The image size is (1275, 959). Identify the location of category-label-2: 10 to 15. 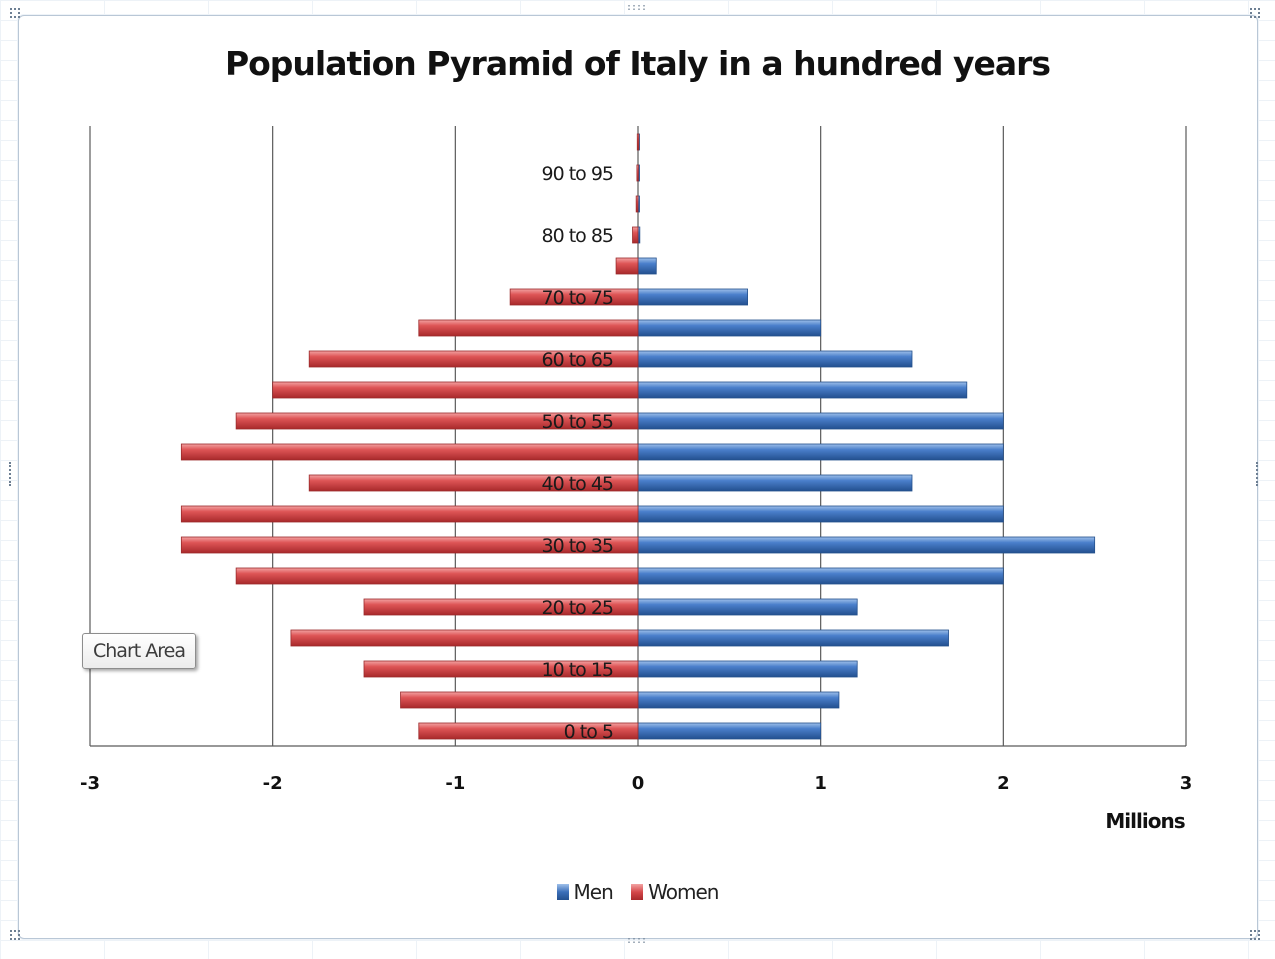
(577, 670).